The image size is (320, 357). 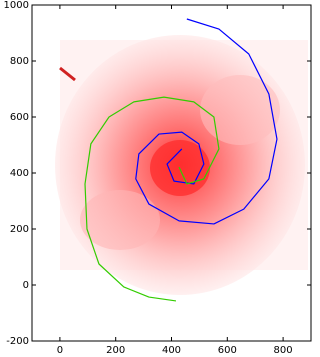 What do you see at coordinates (227, 350) in the screenshot?
I see `x-tick-label: 600` at bounding box center [227, 350].